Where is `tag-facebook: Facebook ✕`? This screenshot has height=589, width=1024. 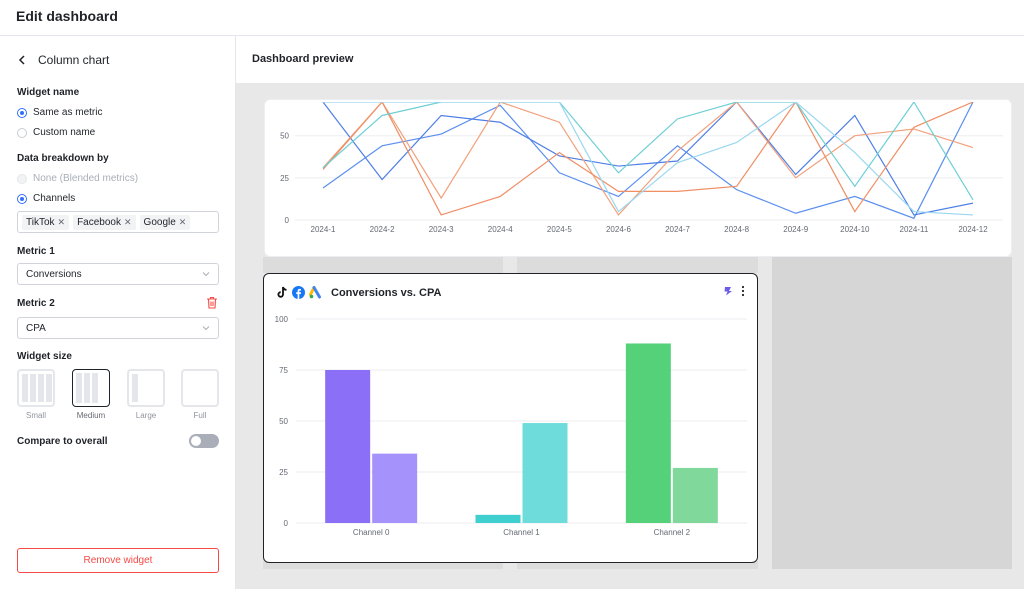 tag-facebook: Facebook ✕ is located at coordinates (104, 222).